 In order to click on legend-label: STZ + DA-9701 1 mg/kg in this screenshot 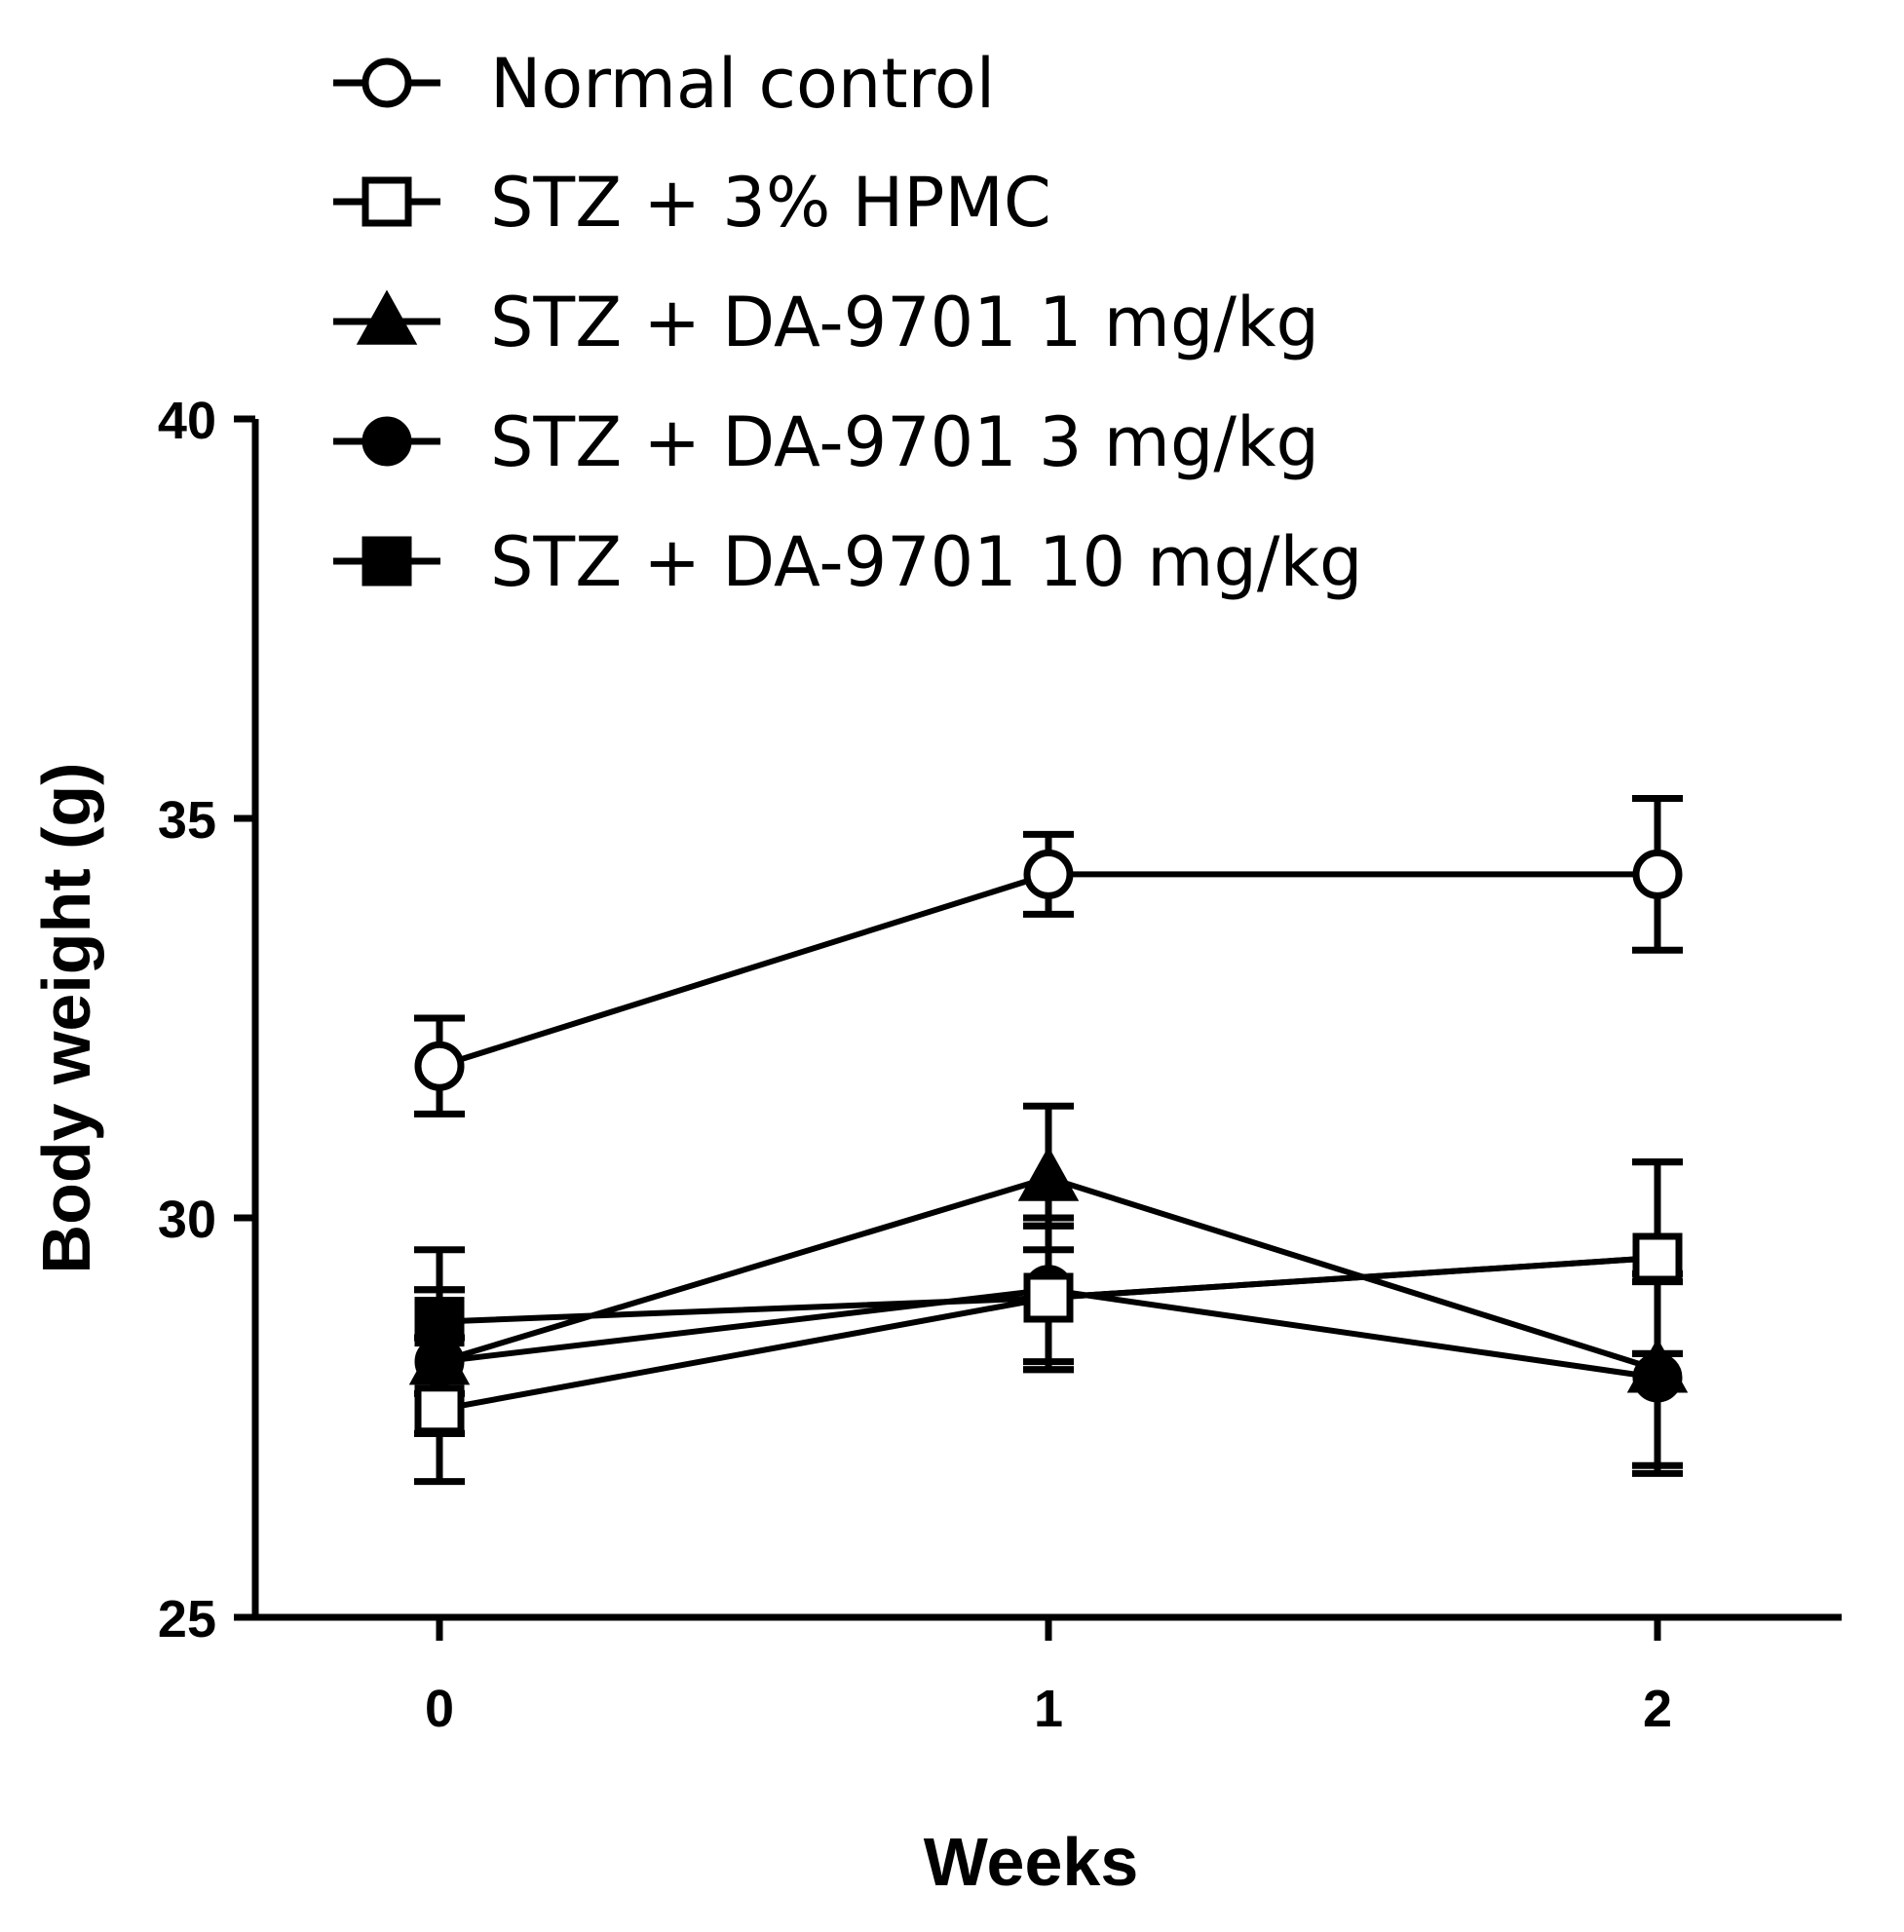, I will do `click(904, 322)`.